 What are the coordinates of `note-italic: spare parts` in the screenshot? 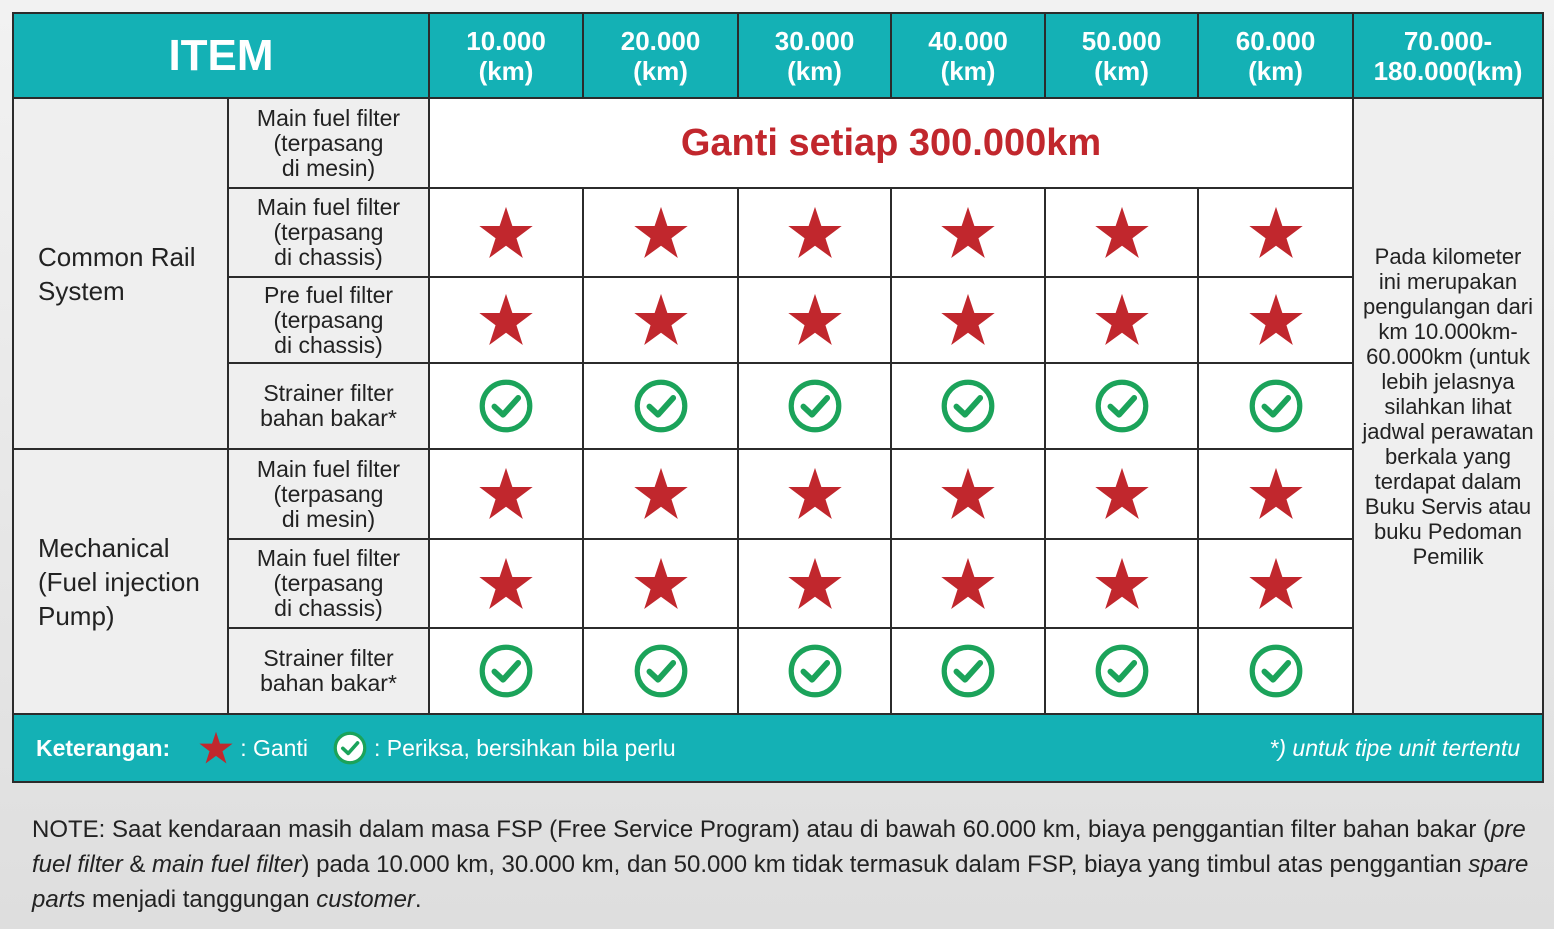 It's located at (780, 882).